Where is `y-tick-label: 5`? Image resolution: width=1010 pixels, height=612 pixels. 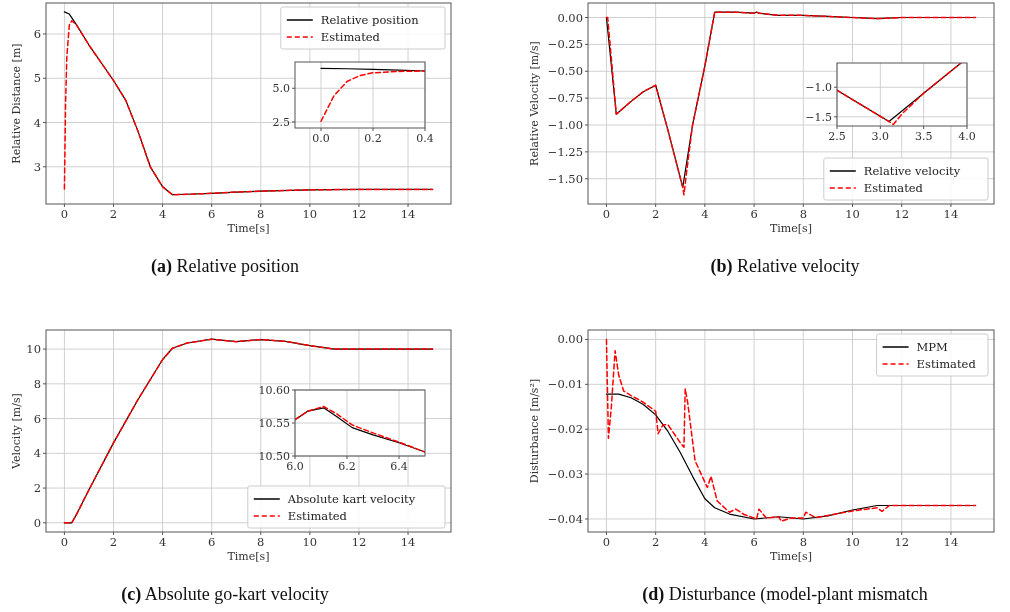 y-tick-label: 5 is located at coordinates (37, 78).